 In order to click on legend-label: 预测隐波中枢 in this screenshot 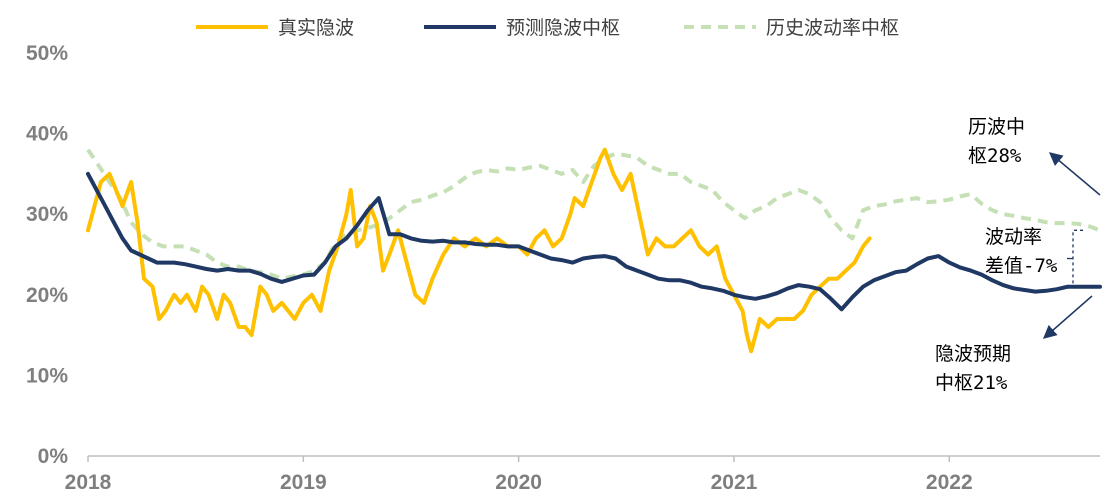, I will do `click(563, 28)`.